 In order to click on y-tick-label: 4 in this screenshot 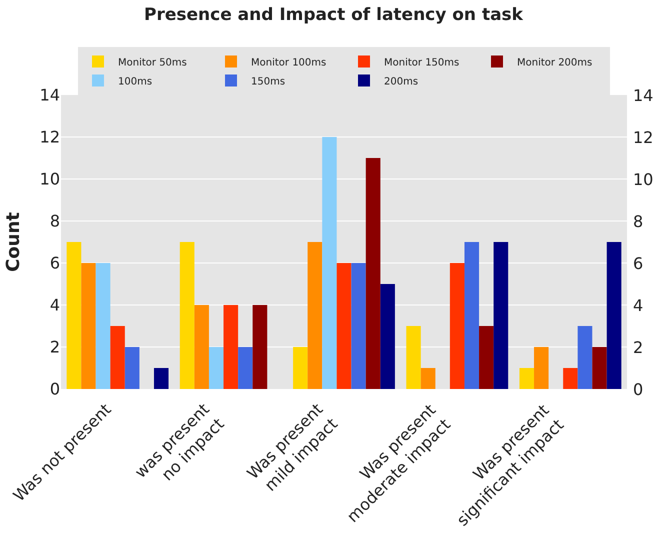, I will do `click(55, 305)`.